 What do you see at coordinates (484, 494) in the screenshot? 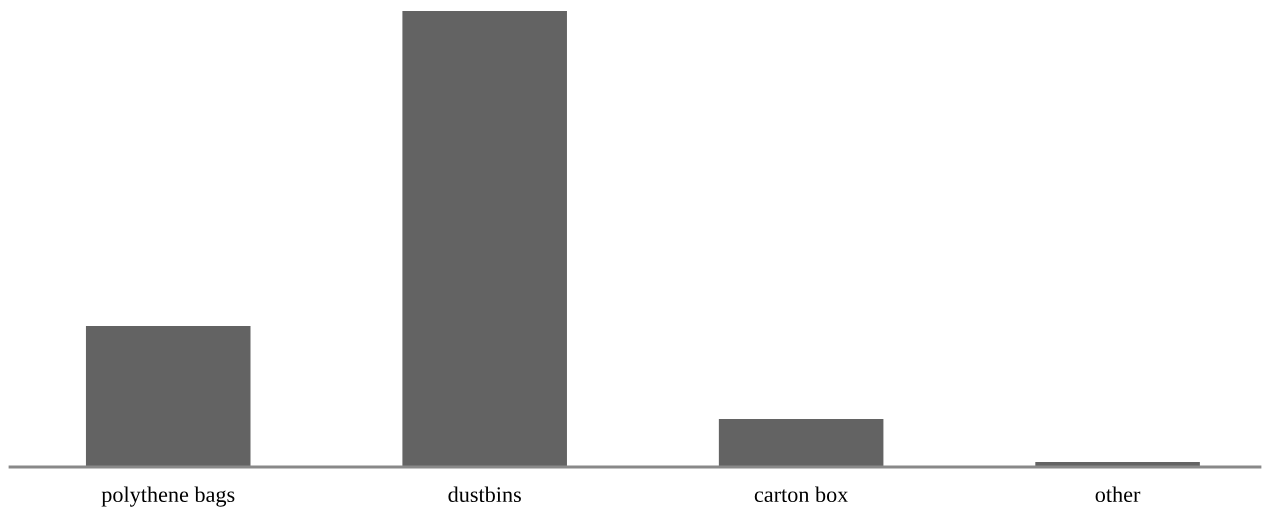
I see `x-tick-label: dustbins` at bounding box center [484, 494].